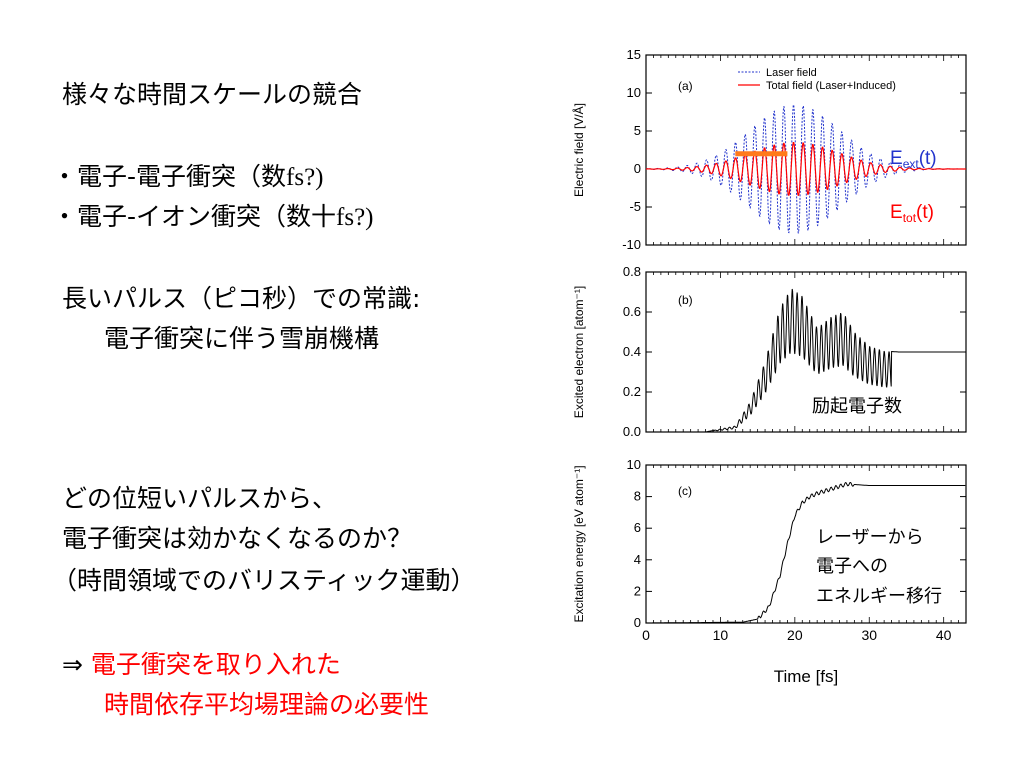 The height and width of the screenshot is (768, 1024). I want to click on bullet-electron-ion-text: ・電子-イオン衝突（数十, so click(194, 216).